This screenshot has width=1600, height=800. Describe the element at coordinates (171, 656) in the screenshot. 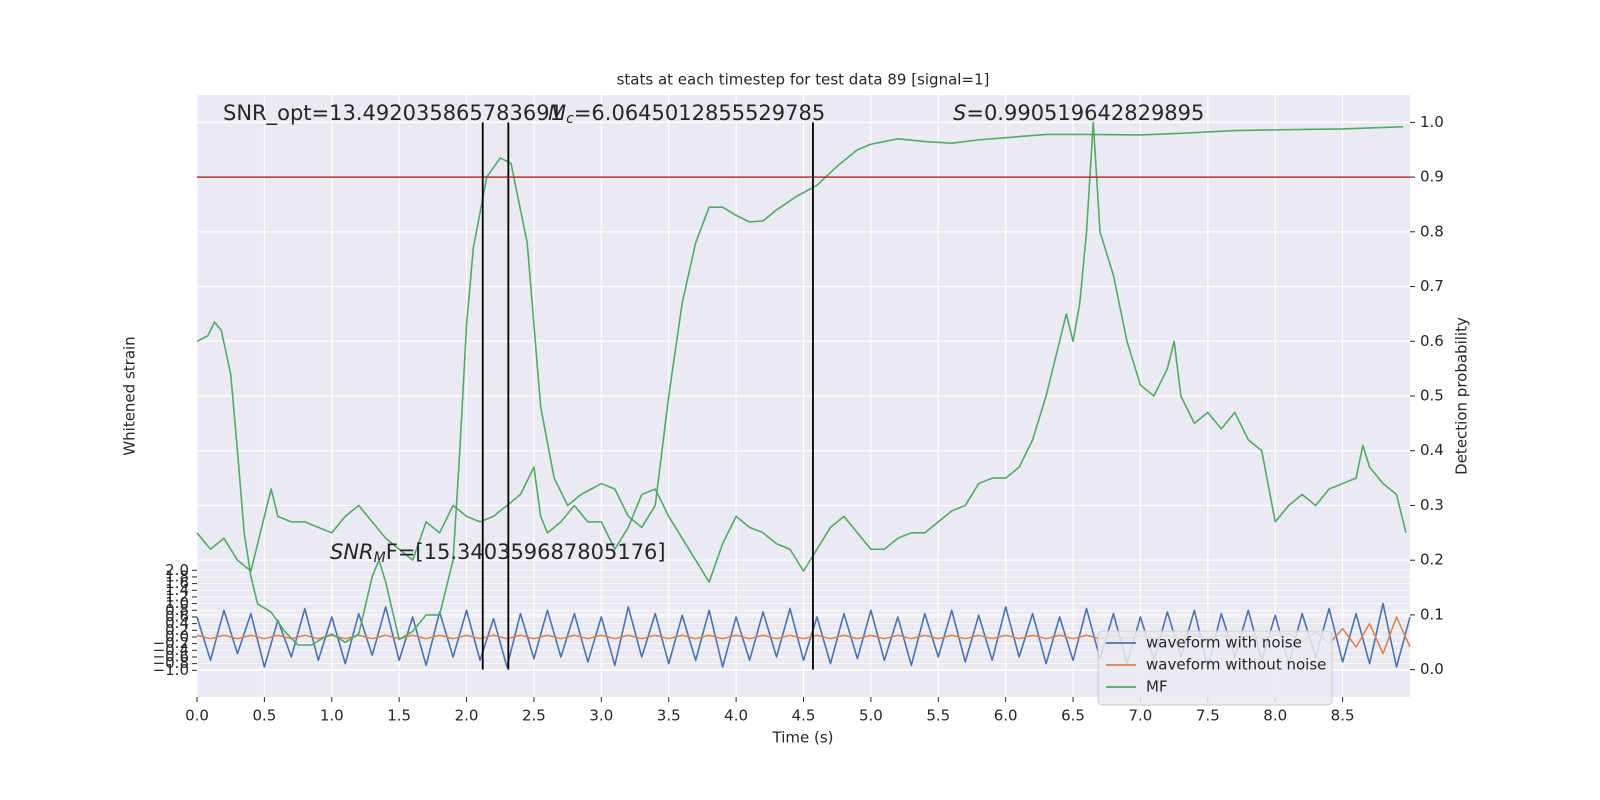

I see `y-tick-label: −0.6` at that location.